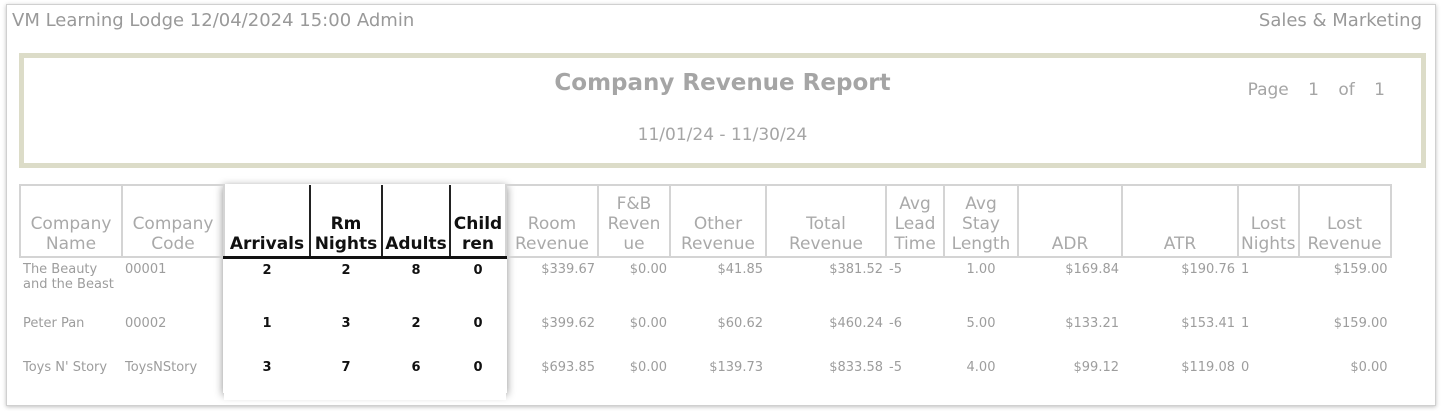  What do you see at coordinates (1070, 221) in the screenshot?
I see `col-adr: ADR` at bounding box center [1070, 221].